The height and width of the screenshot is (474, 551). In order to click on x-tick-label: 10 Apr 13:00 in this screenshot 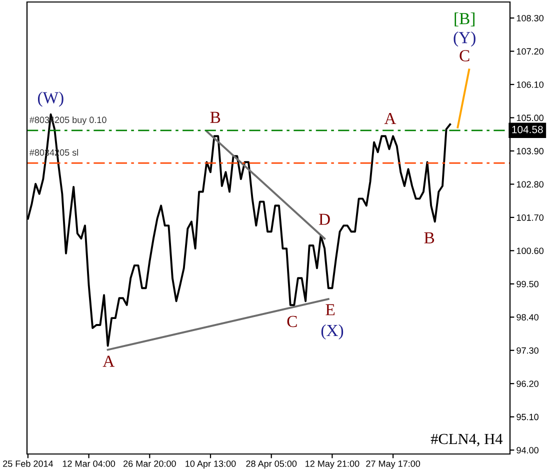, I will do `click(211, 464)`.